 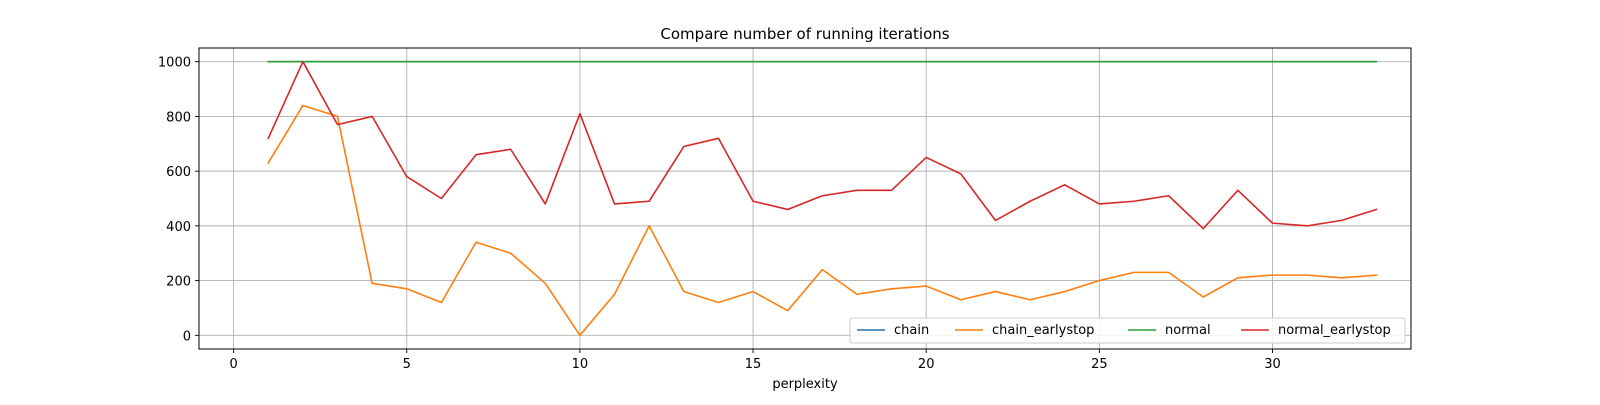 What do you see at coordinates (1272, 364) in the screenshot?
I see `x-tick-label: 30` at bounding box center [1272, 364].